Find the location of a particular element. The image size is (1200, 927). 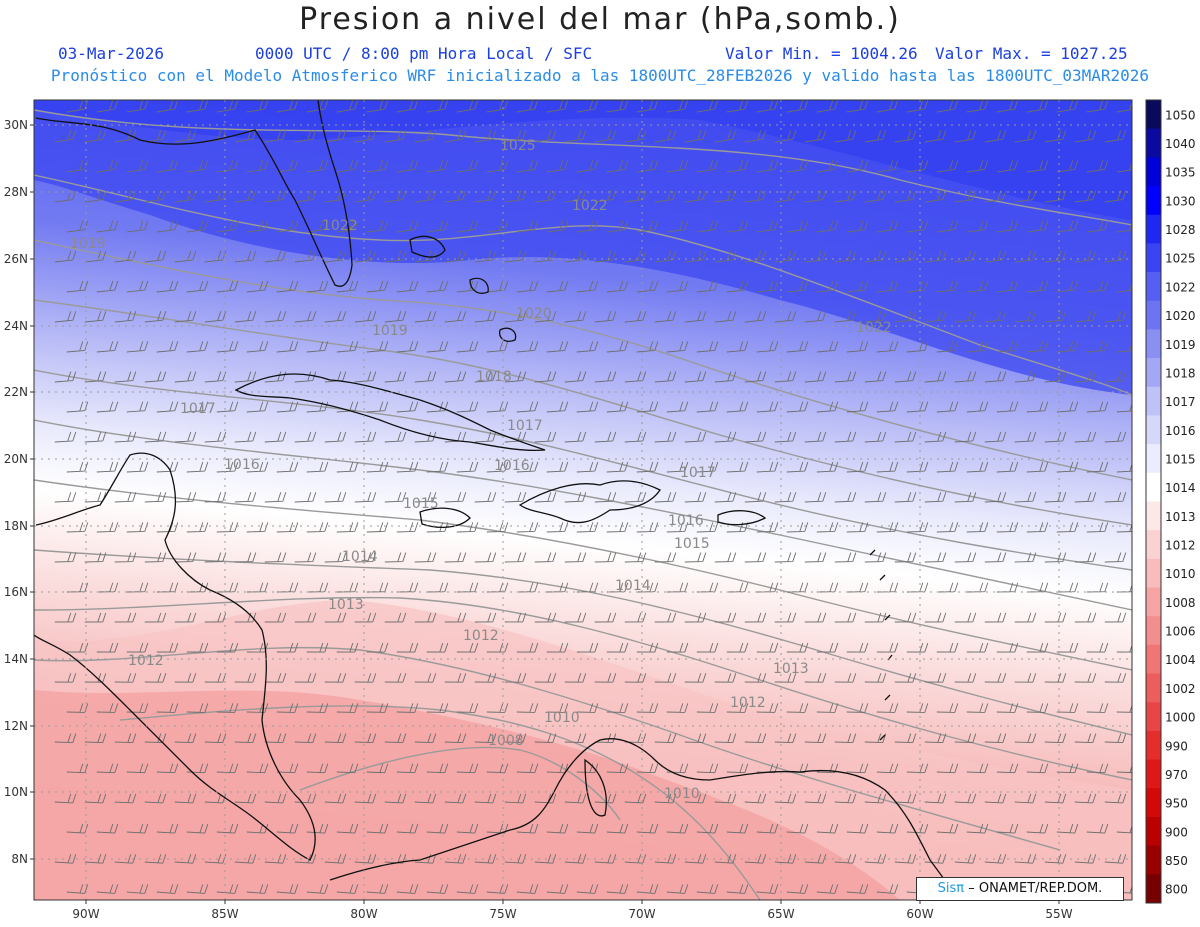

colorbar-label: 1015 is located at coordinates (1180, 459).